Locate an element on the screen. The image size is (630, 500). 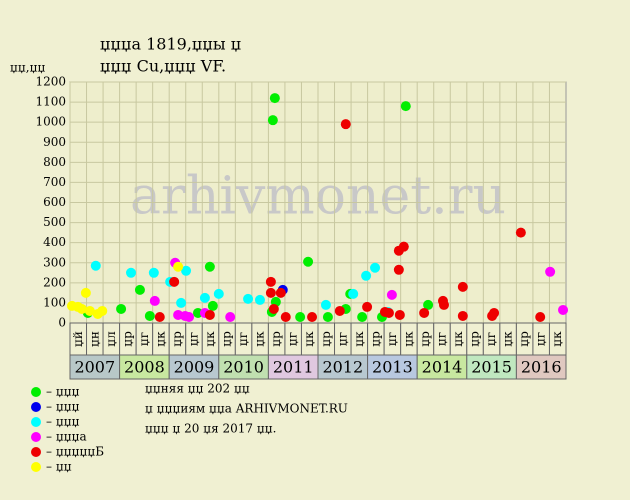
chart-subtitle: џџџ Cu,џџџ VF. is located at coordinates (163, 66).